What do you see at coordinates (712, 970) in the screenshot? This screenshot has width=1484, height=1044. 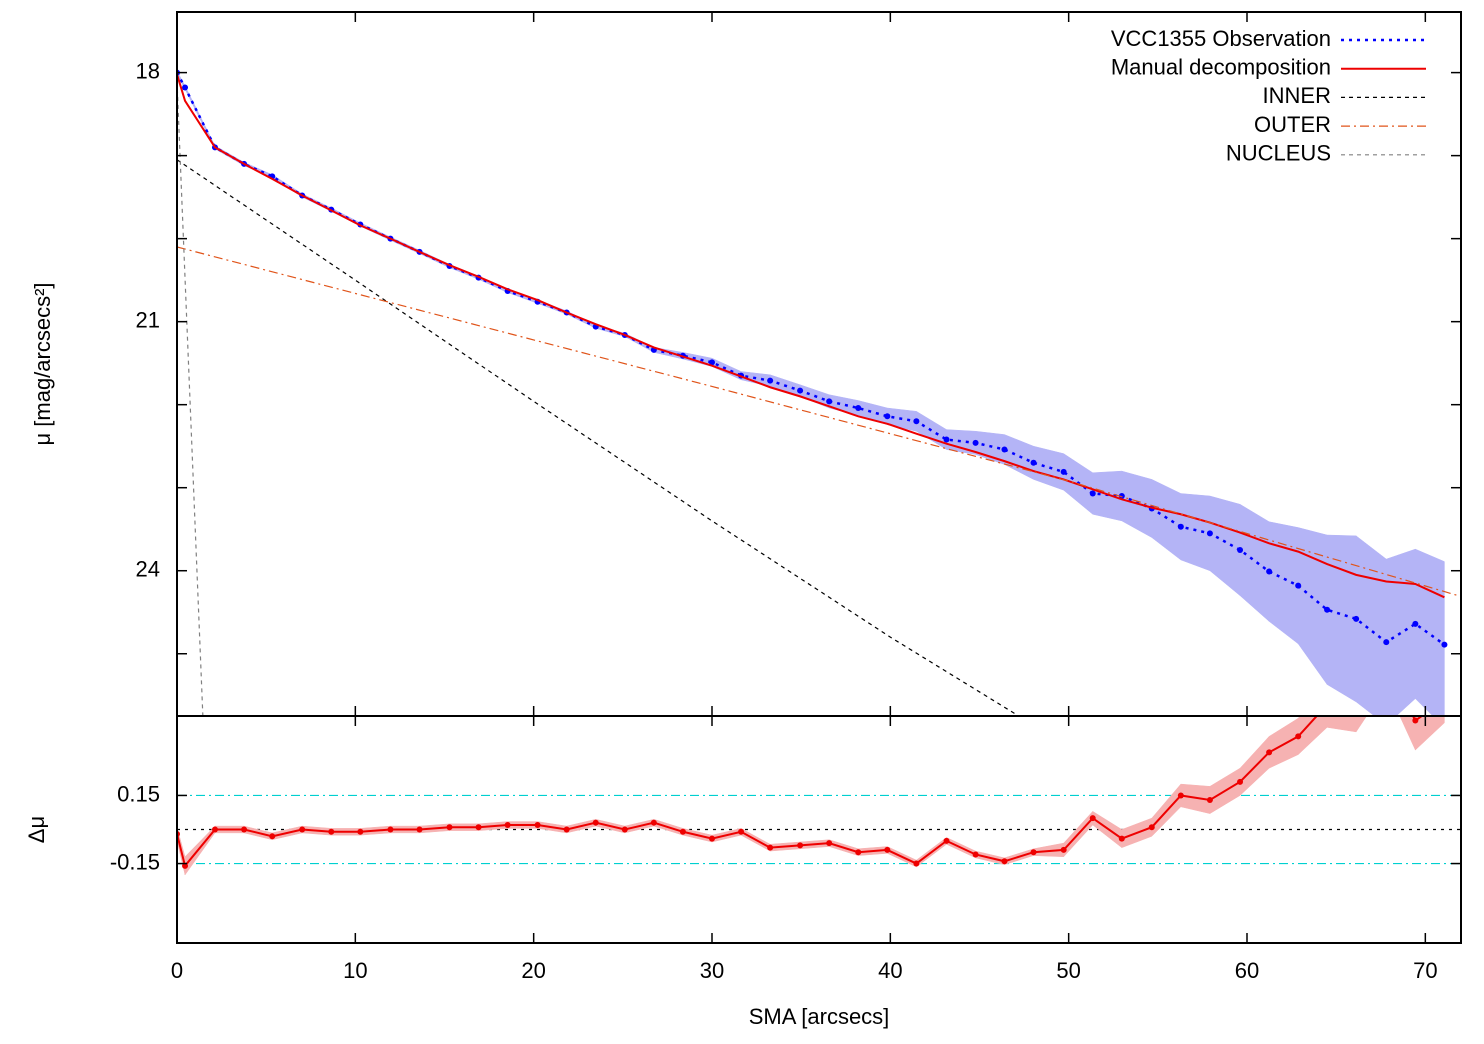 I see `x-tick-label: 30` at bounding box center [712, 970].